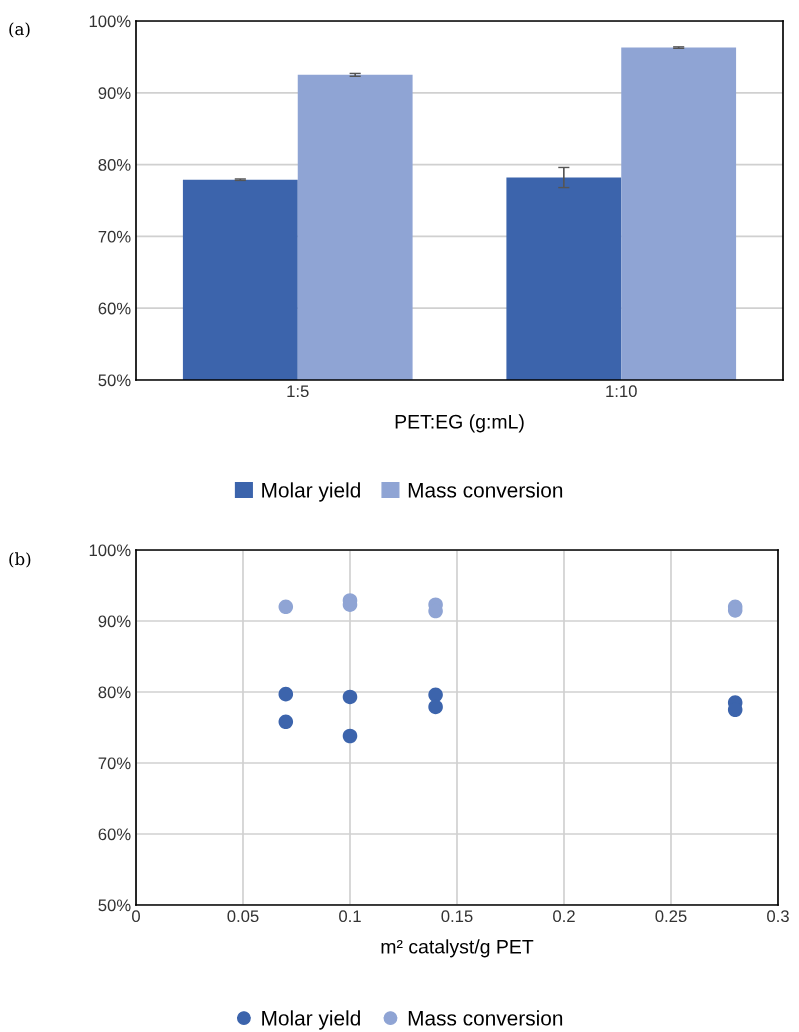 The width and height of the screenshot is (799, 1032). I want to click on text: (b), so click(20, 560).